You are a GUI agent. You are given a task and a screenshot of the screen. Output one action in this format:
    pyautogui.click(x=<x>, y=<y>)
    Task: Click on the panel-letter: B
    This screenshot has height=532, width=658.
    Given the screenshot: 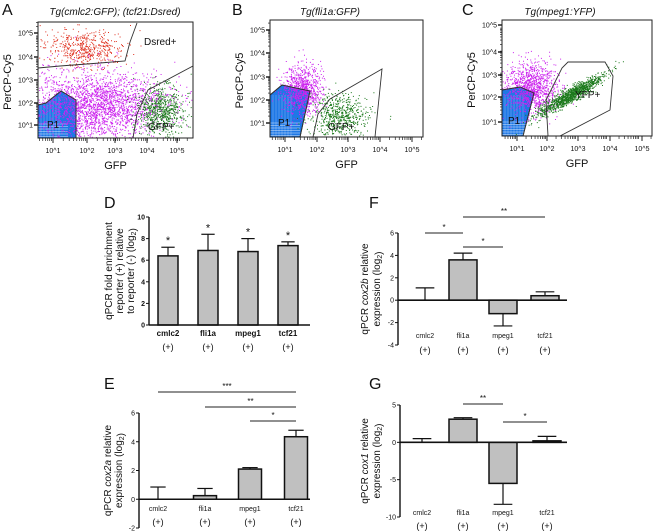 What is the action you would take?
    pyautogui.click(x=237, y=10)
    